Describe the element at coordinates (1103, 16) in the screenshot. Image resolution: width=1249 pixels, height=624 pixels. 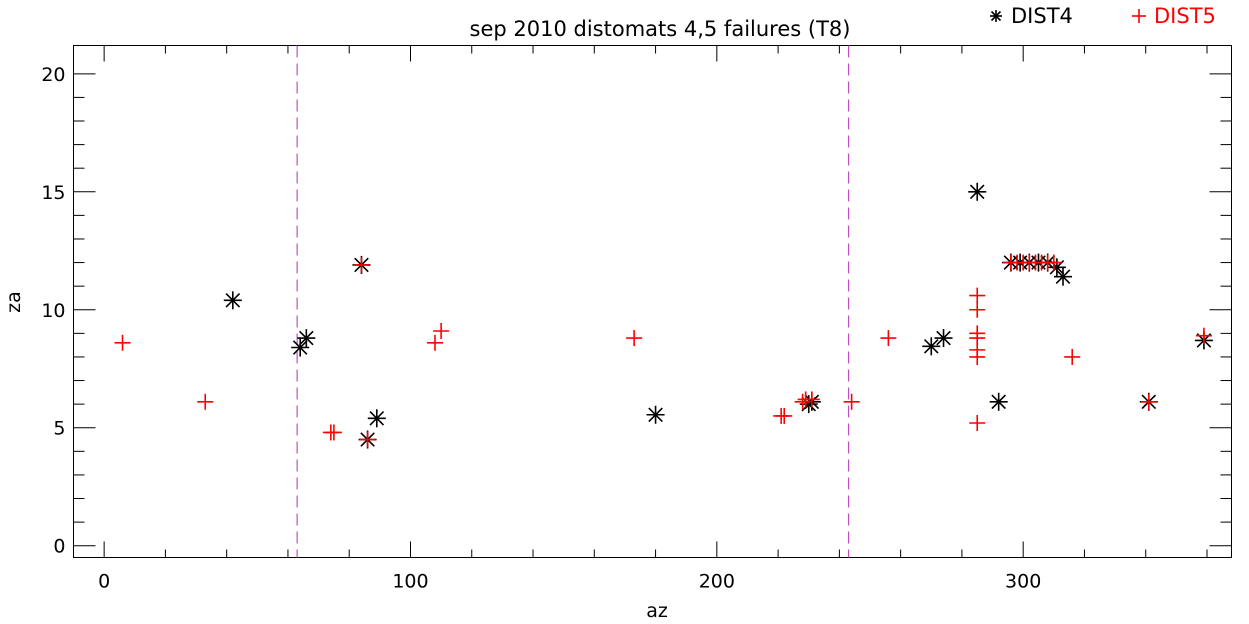
I see `legend: DIST4 DIST5` at that location.